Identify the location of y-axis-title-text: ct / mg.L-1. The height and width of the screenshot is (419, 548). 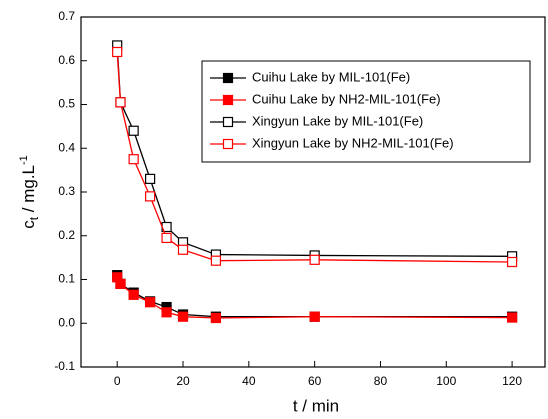
(29, 192).